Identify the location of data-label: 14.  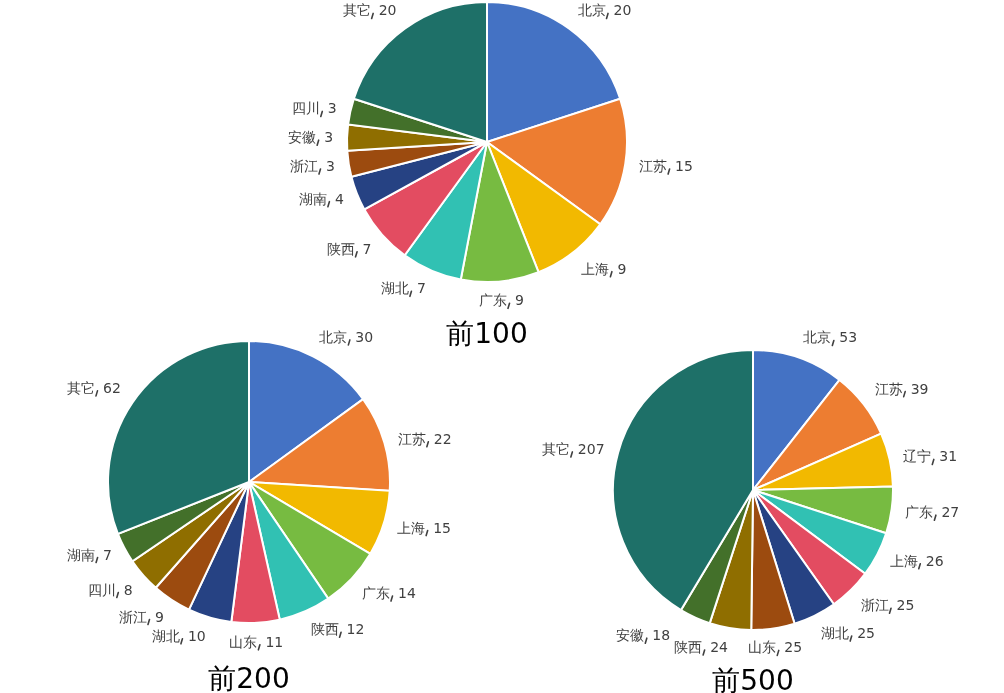
(406, 593).